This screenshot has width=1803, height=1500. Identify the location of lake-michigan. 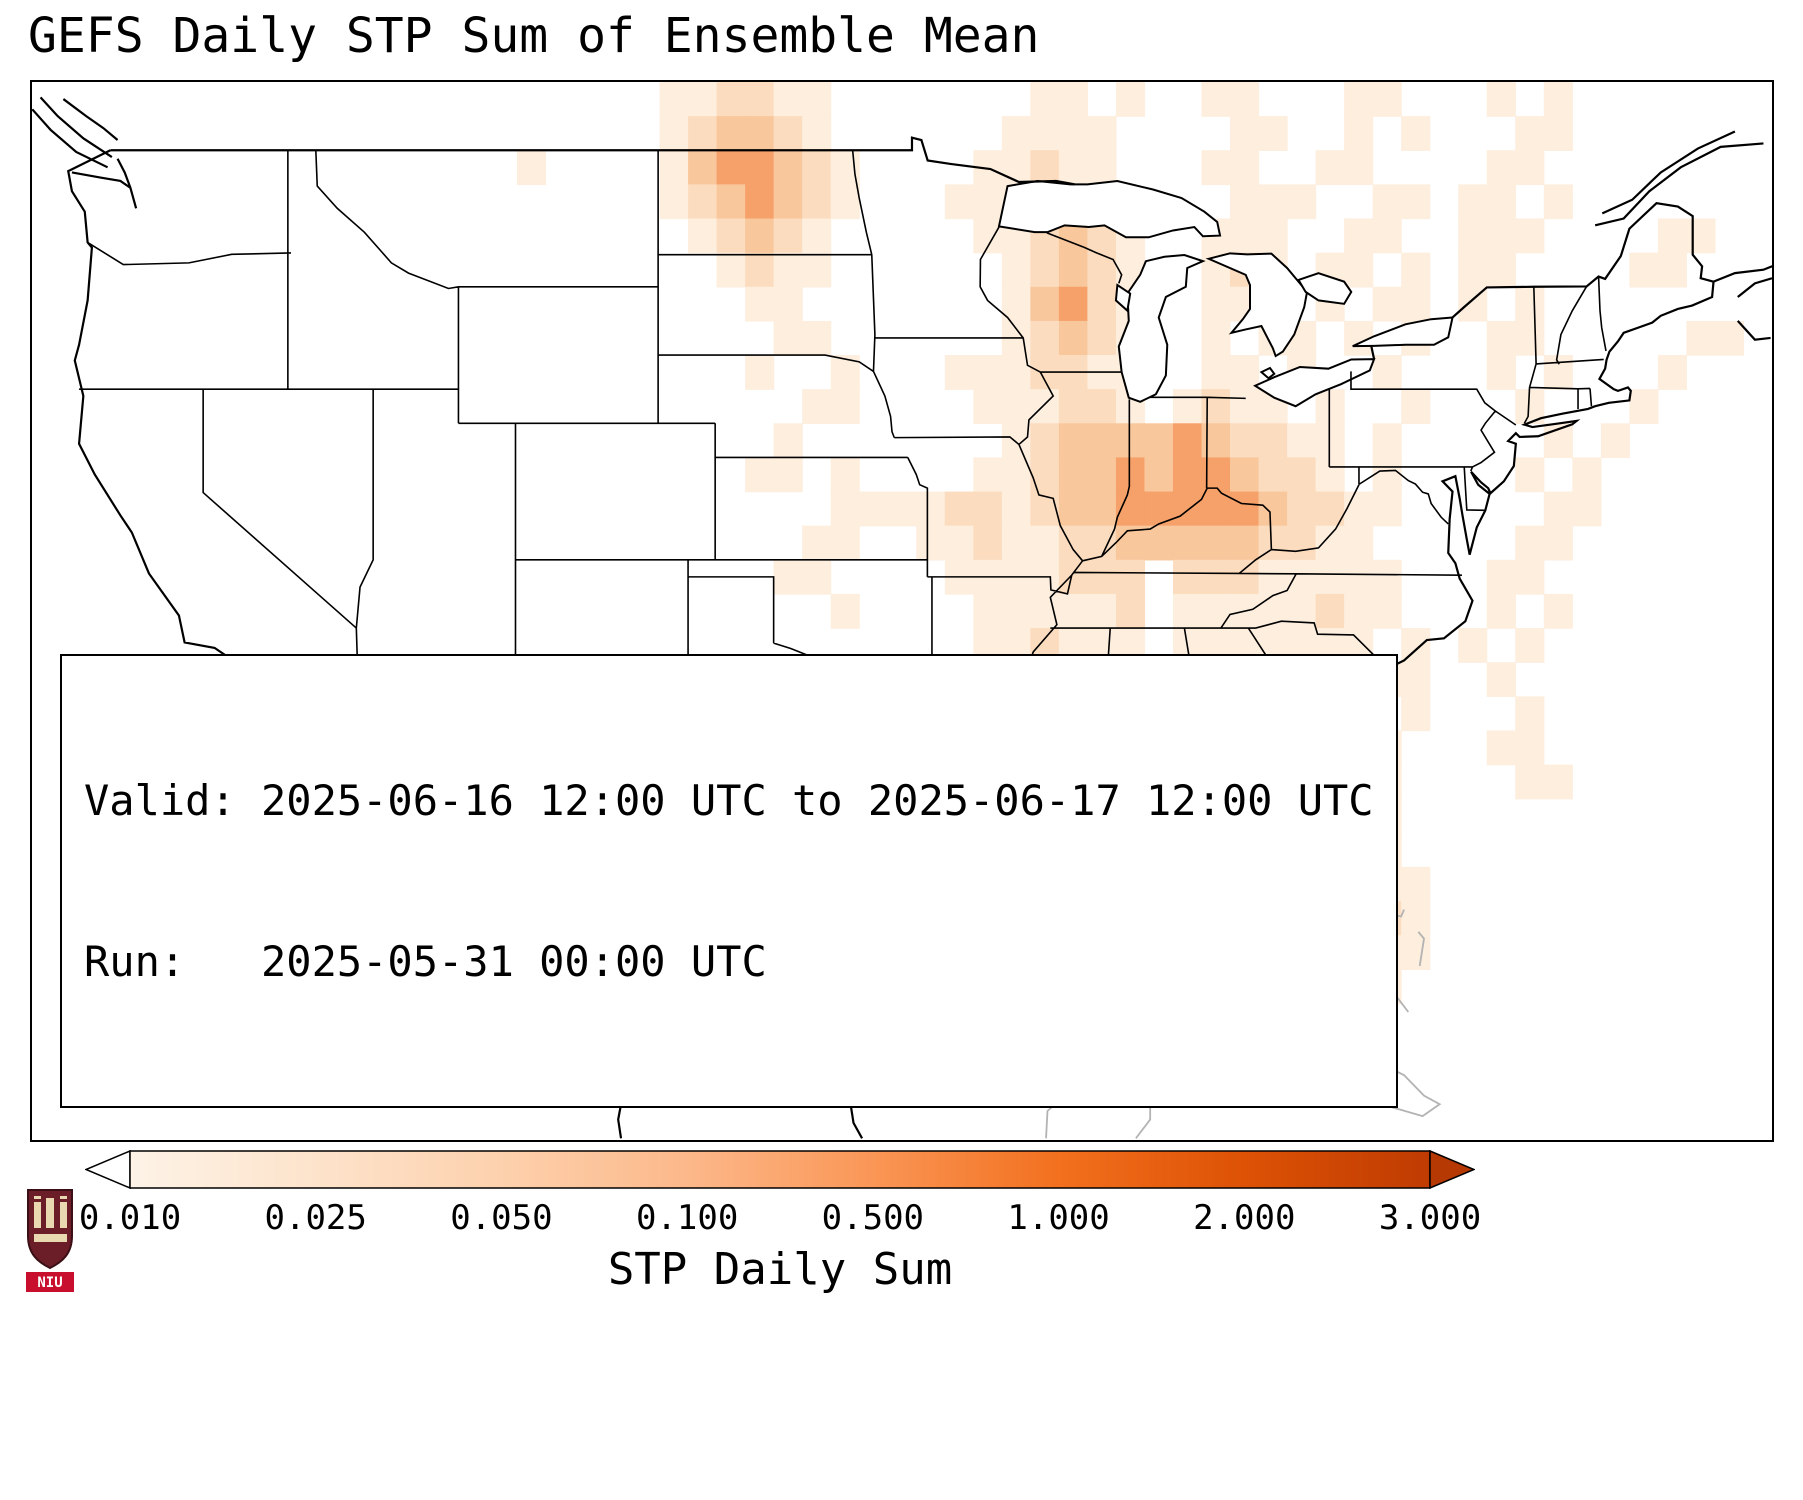
(1161, 328).